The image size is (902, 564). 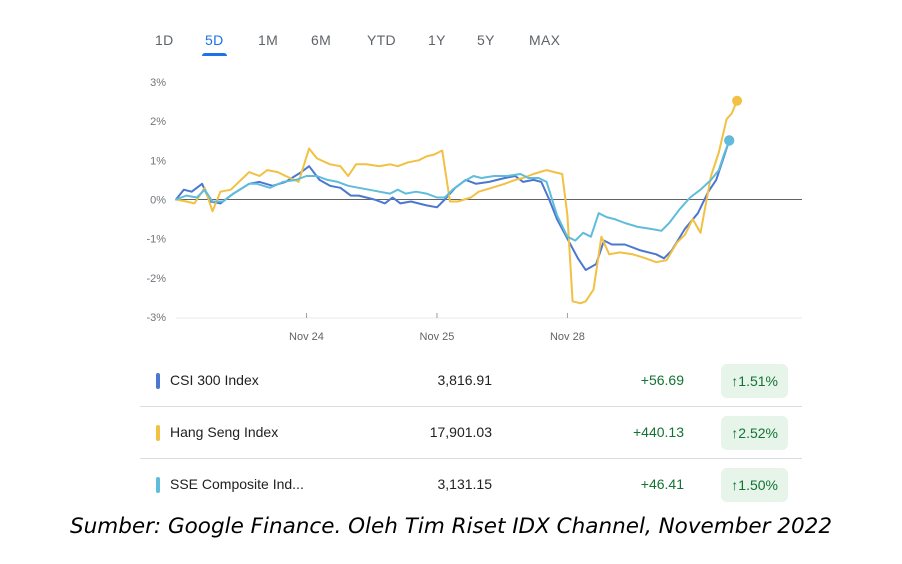 What do you see at coordinates (156, 240) in the screenshot?
I see `y-tick-label: -1%` at bounding box center [156, 240].